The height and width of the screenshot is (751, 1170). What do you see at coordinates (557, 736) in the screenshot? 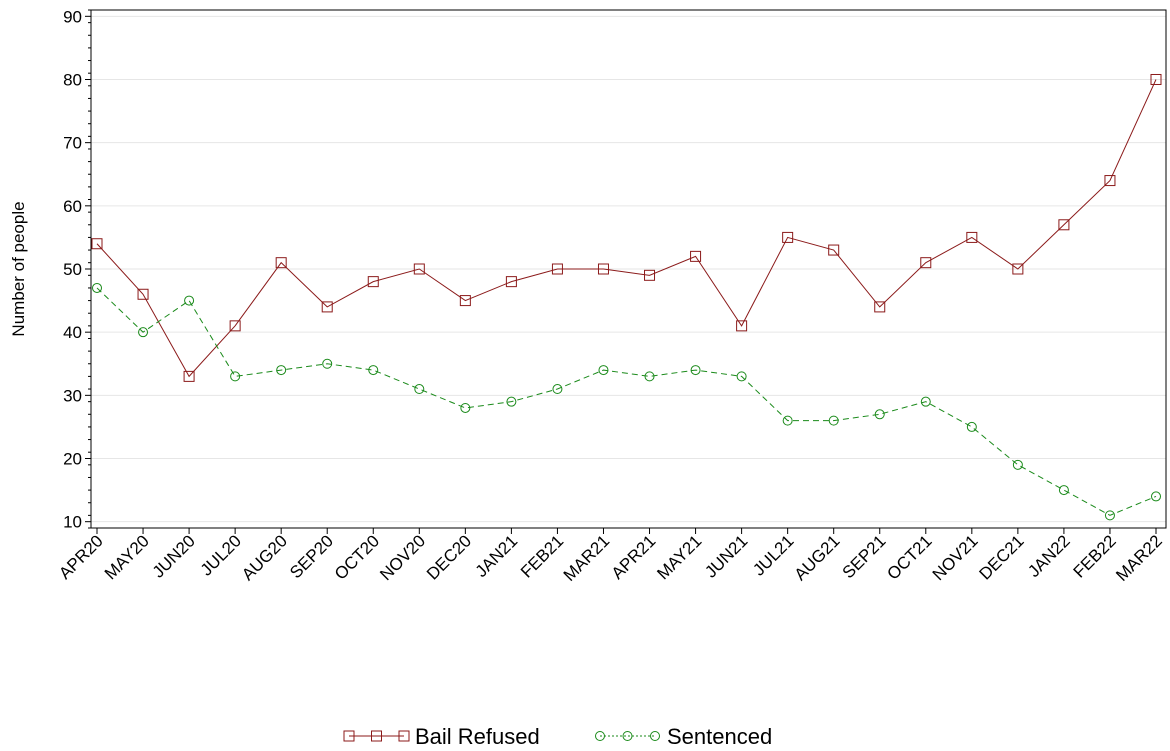
I see `legend: Bail Refused Sentenced` at bounding box center [557, 736].